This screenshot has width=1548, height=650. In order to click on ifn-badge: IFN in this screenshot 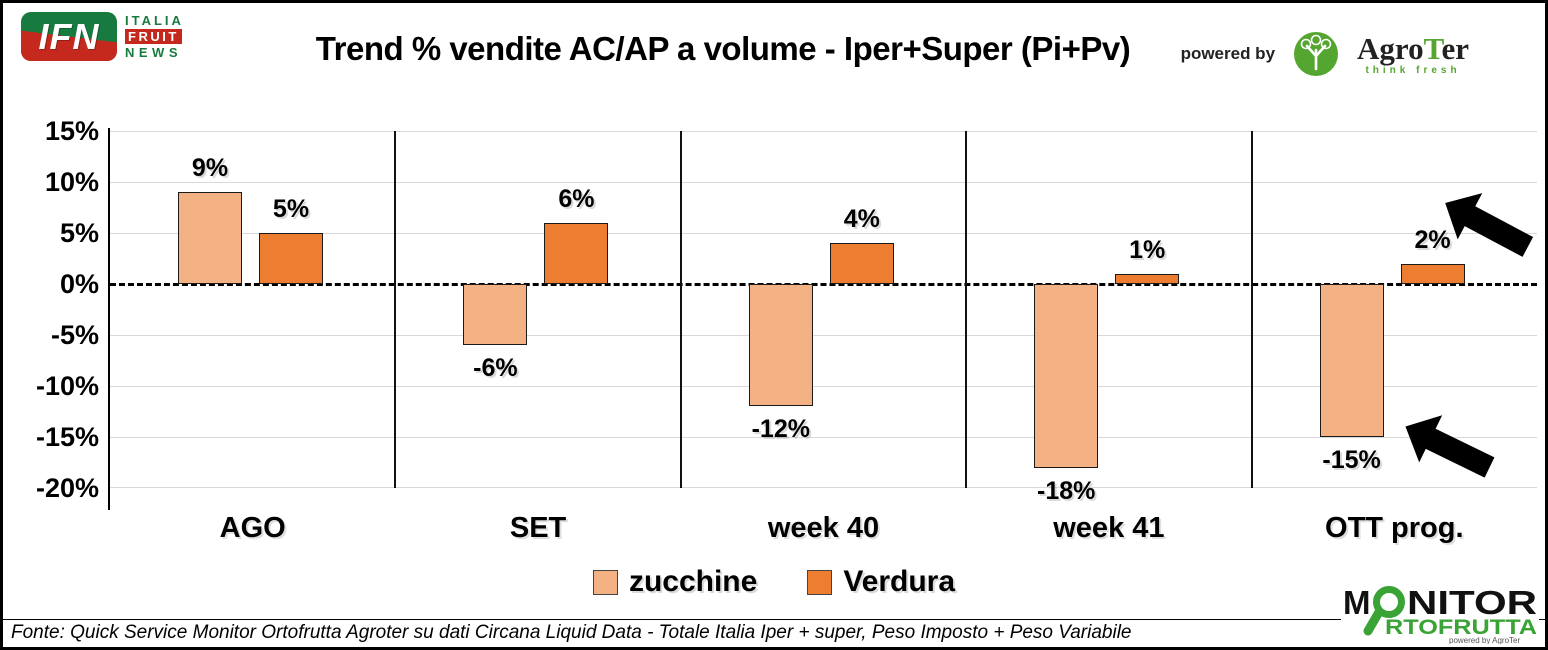, I will do `click(69, 36)`.